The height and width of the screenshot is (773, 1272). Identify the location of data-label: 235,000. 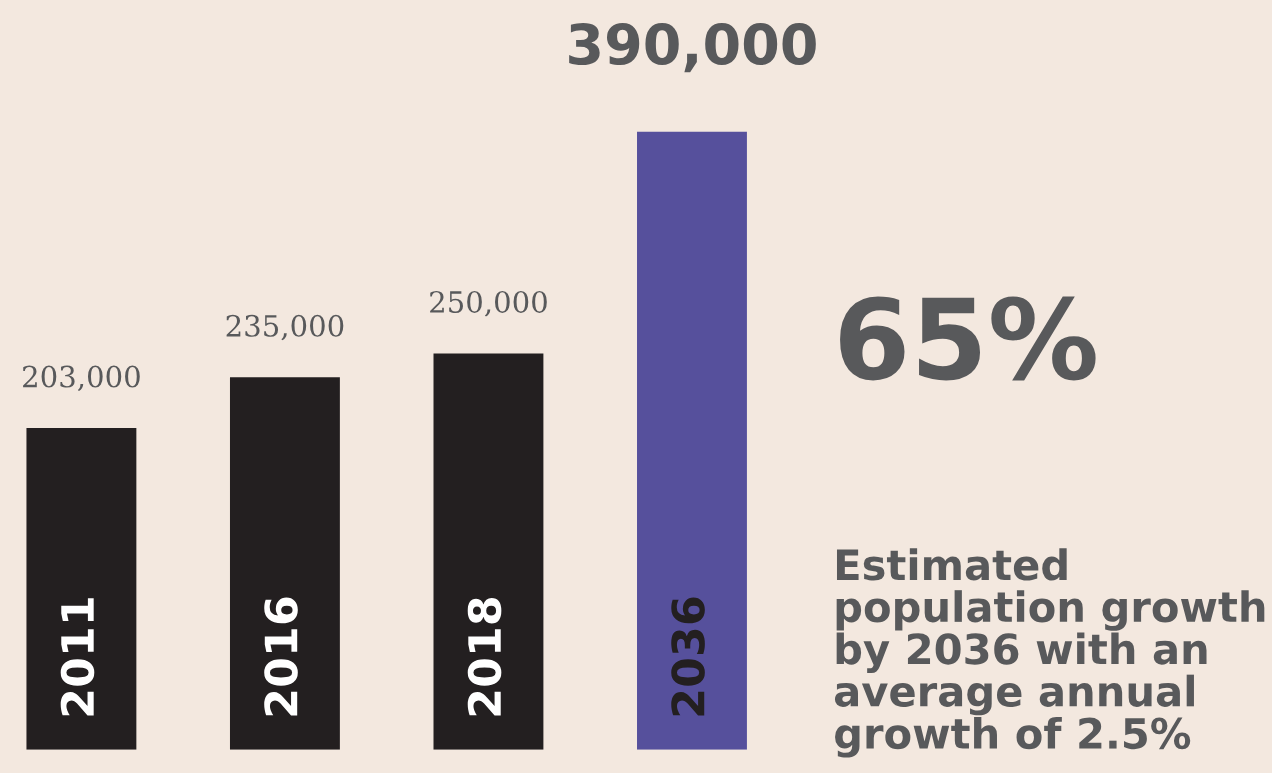
(285, 327).